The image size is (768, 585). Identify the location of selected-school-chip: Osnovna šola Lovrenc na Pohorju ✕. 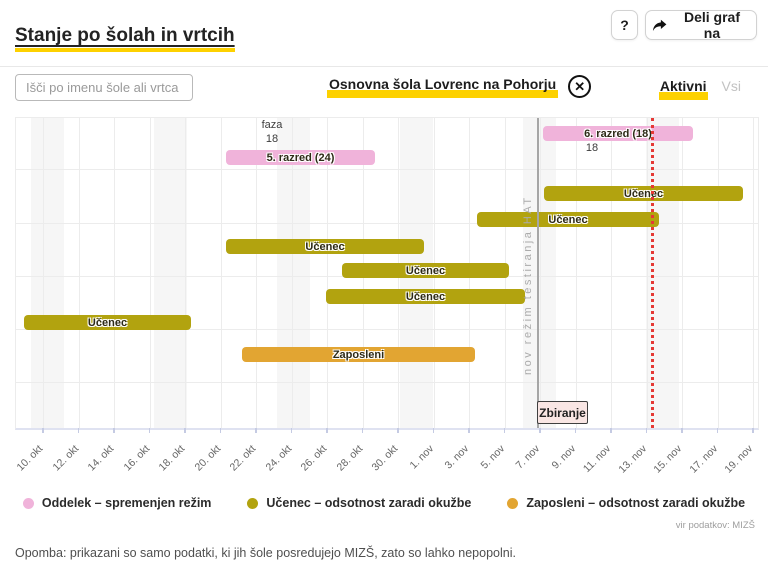
(459, 86).